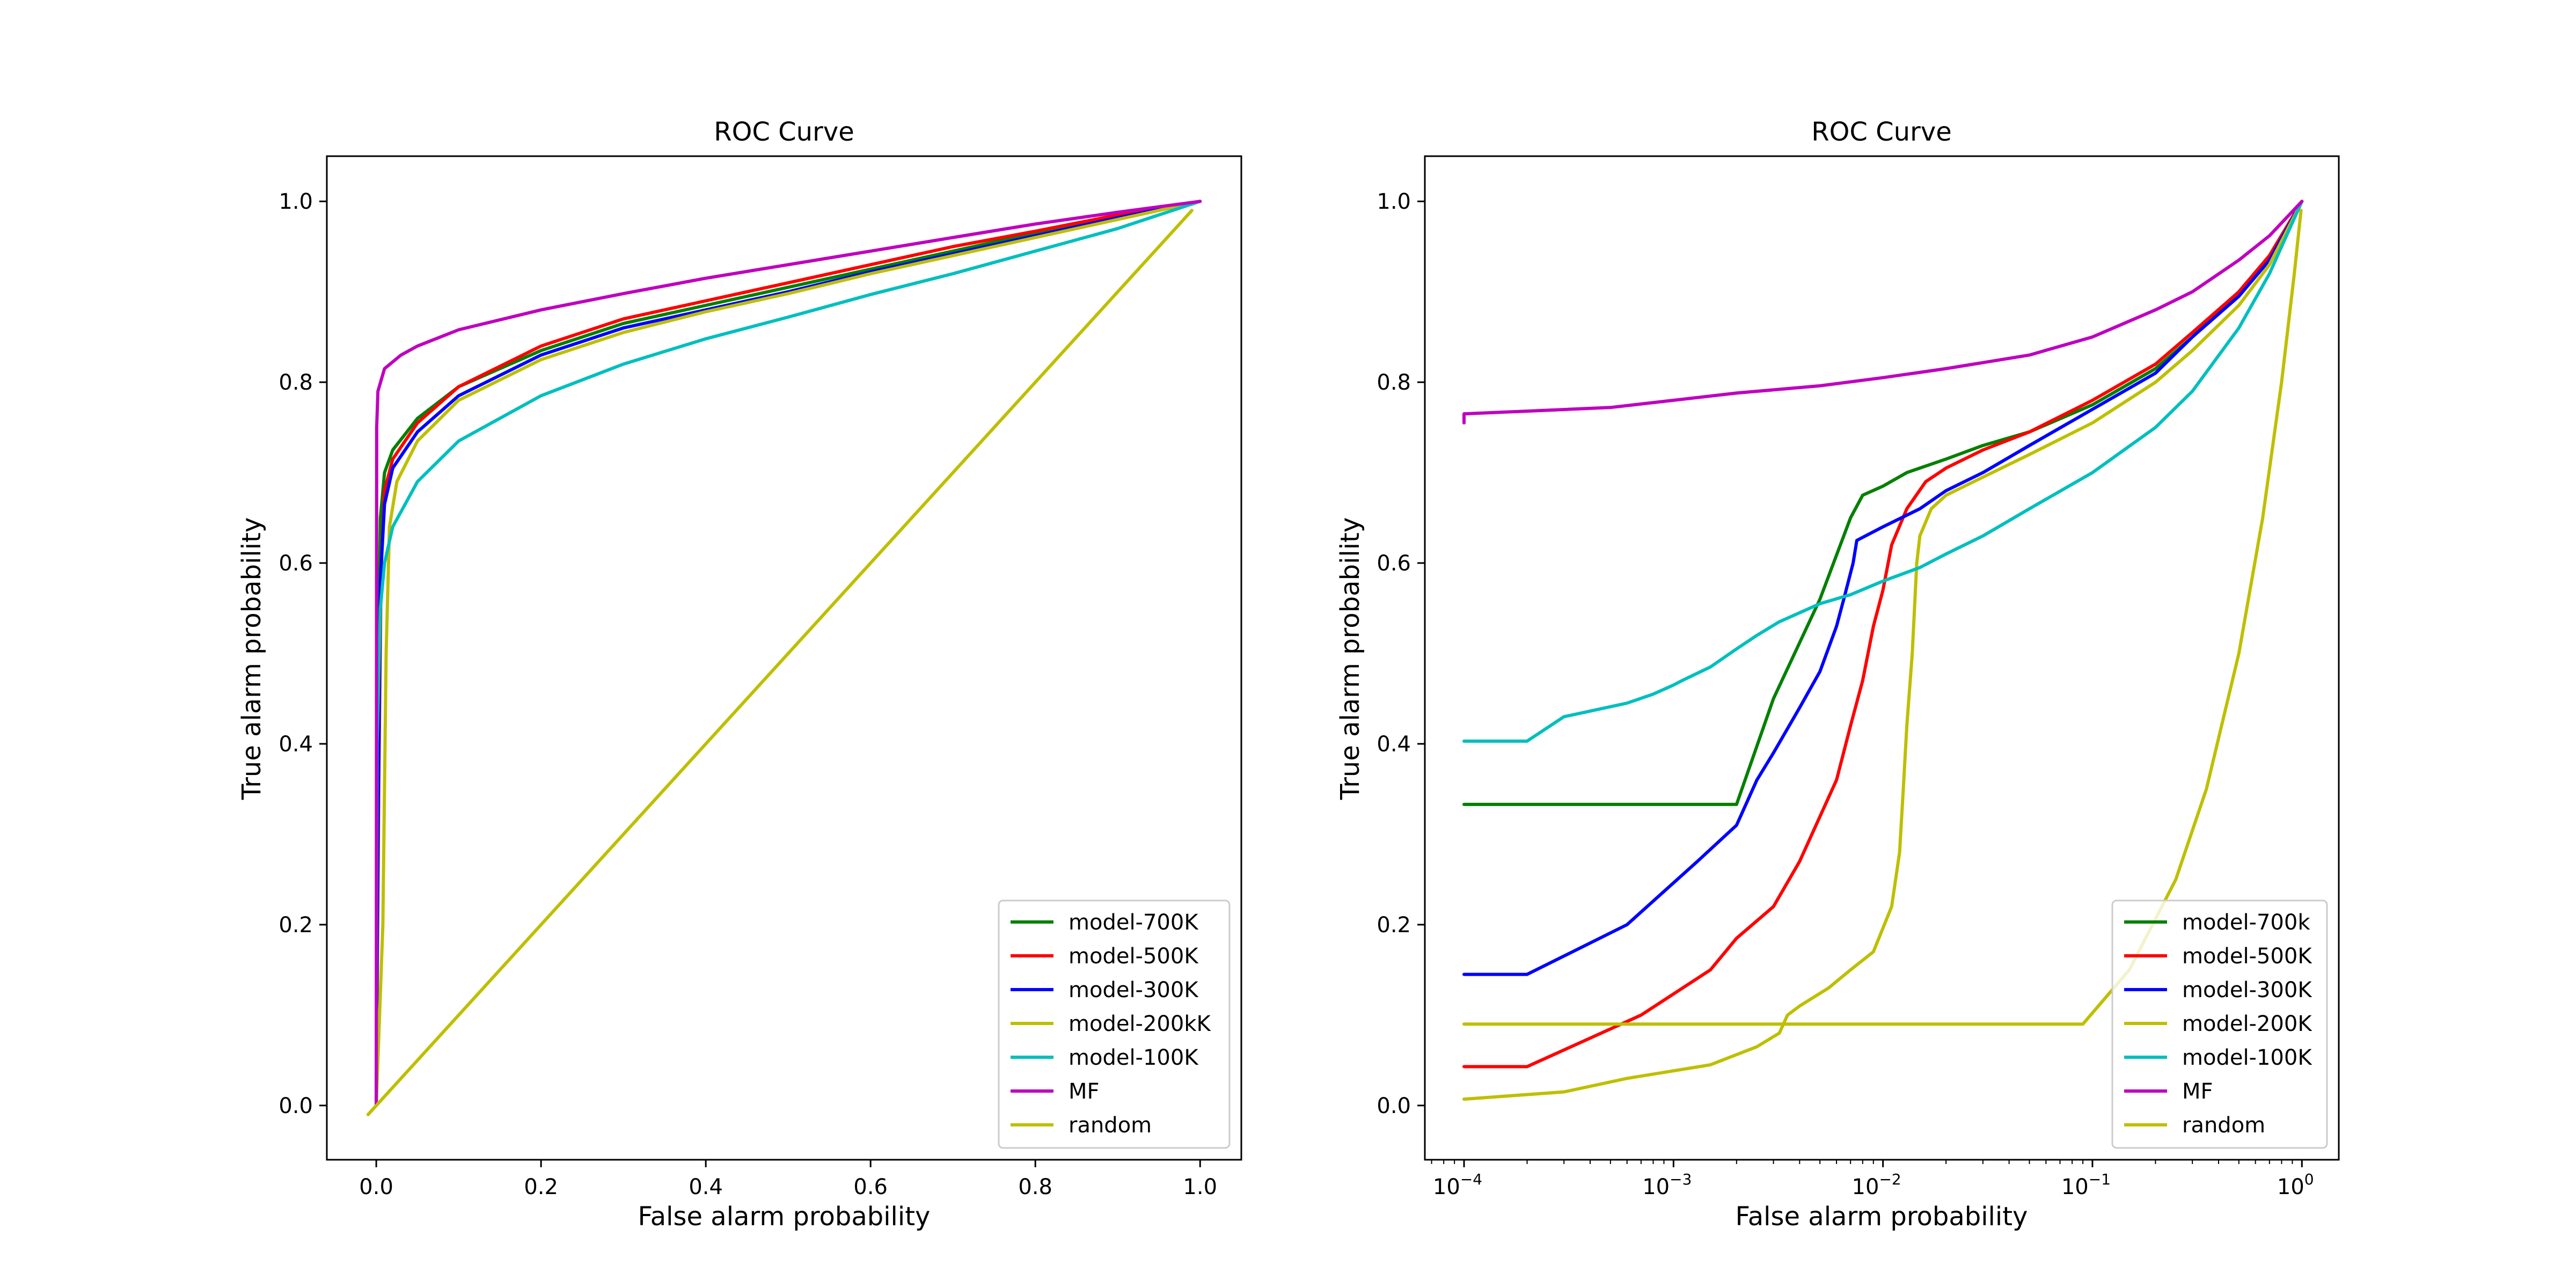 This screenshot has width=2576, height=1288. What do you see at coordinates (2246, 922) in the screenshot?
I see `legend-label-model-700k: model-700k` at bounding box center [2246, 922].